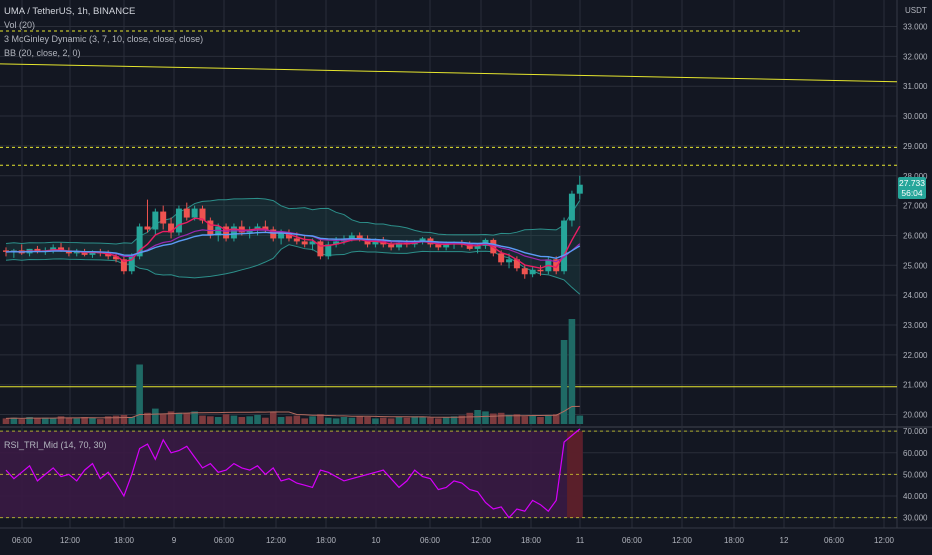  I want to click on mcginley-lines, so click(293, 243).